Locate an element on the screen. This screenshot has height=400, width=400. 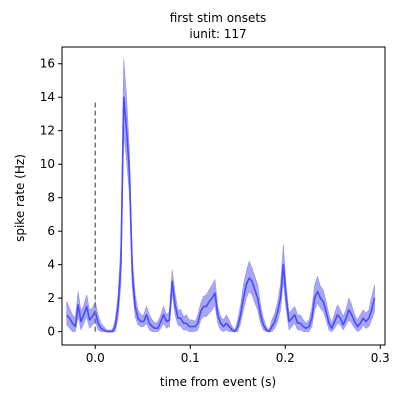
y-tick-label: 14 is located at coordinates (47, 97).